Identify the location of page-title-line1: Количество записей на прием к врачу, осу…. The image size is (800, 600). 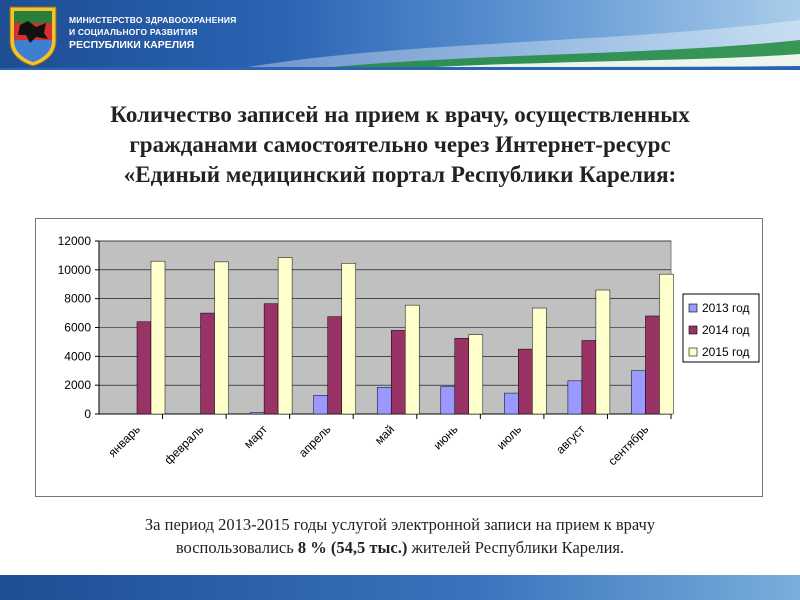
(400, 114).